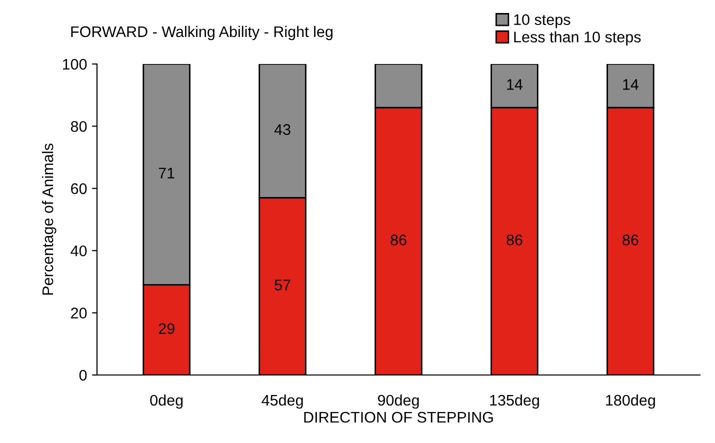 Image resolution: width=715 pixels, height=443 pixels. What do you see at coordinates (83, 375) in the screenshot?
I see `y-tick-label: 0` at bounding box center [83, 375].